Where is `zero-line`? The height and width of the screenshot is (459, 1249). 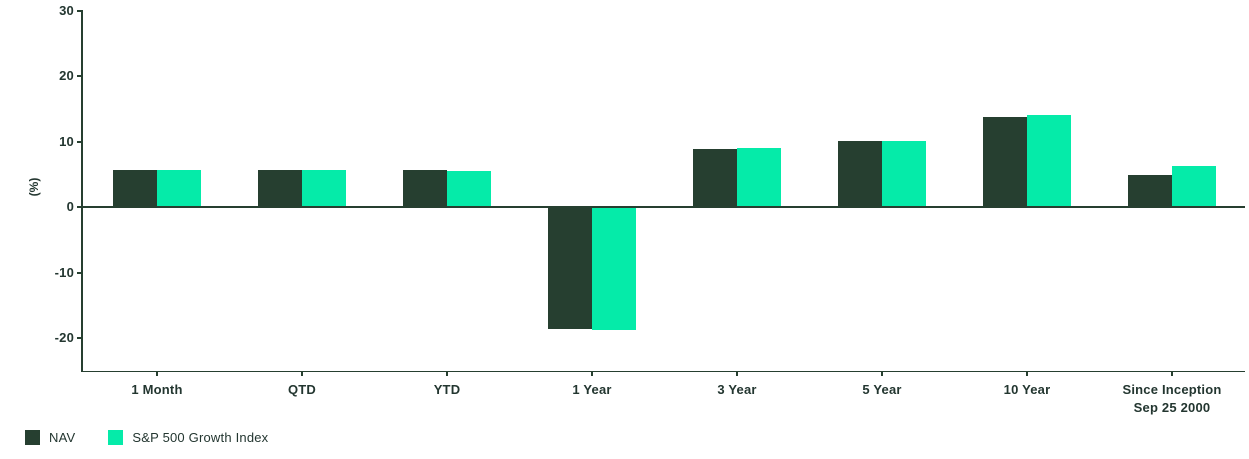
zero-line is located at coordinates (663, 207).